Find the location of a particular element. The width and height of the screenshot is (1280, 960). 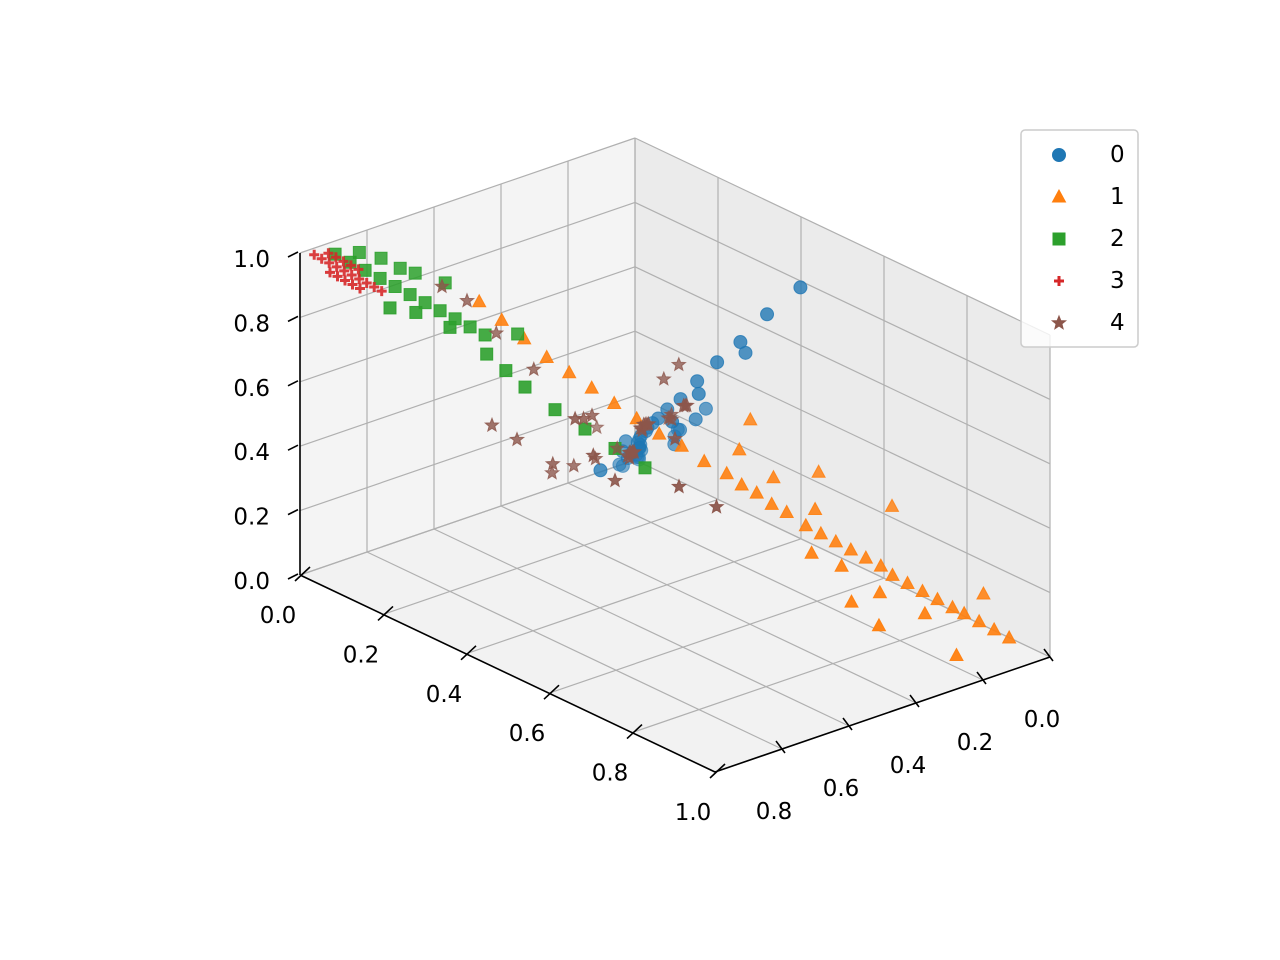

z-tick-label: 0.6 is located at coordinates (251, 389).